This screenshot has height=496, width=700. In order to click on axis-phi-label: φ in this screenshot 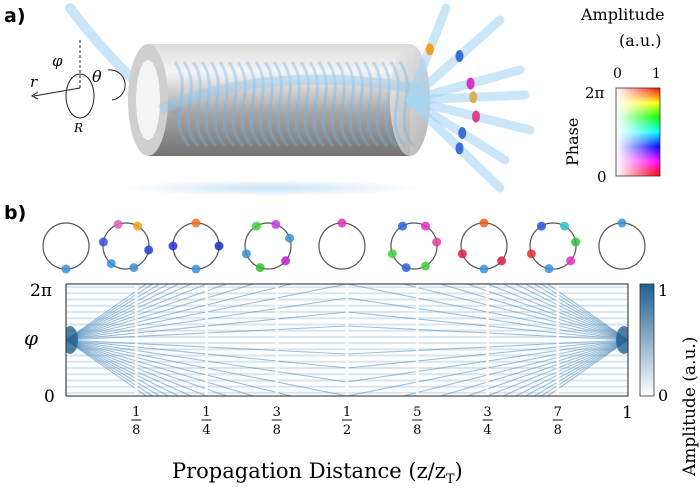, I will do `click(57, 61)`.